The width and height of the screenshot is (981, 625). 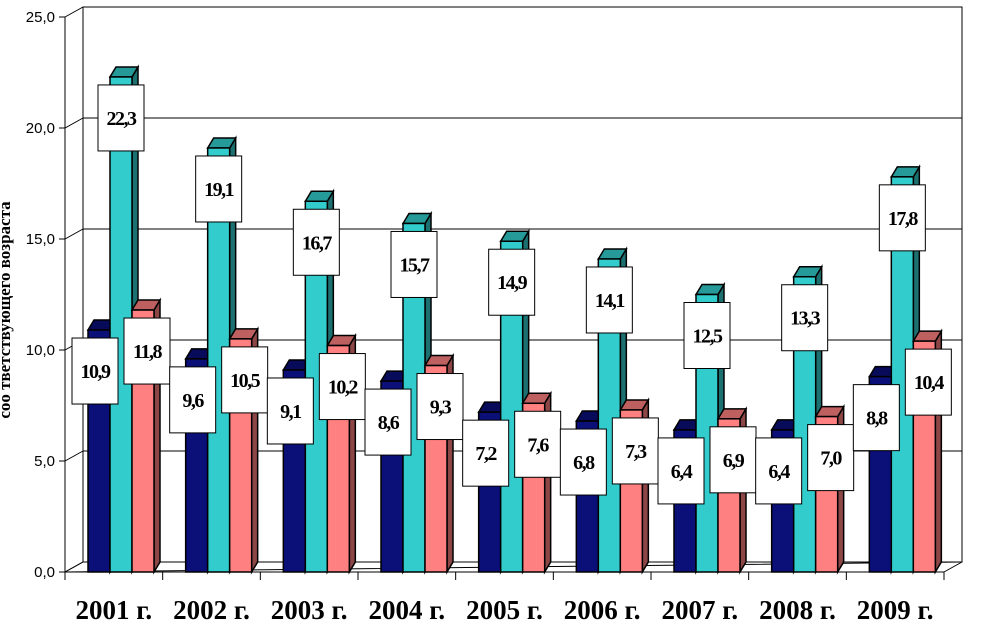 What do you see at coordinates (895, 610) in the screenshot?
I see `x-tick-label: 2009 г.` at bounding box center [895, 610].